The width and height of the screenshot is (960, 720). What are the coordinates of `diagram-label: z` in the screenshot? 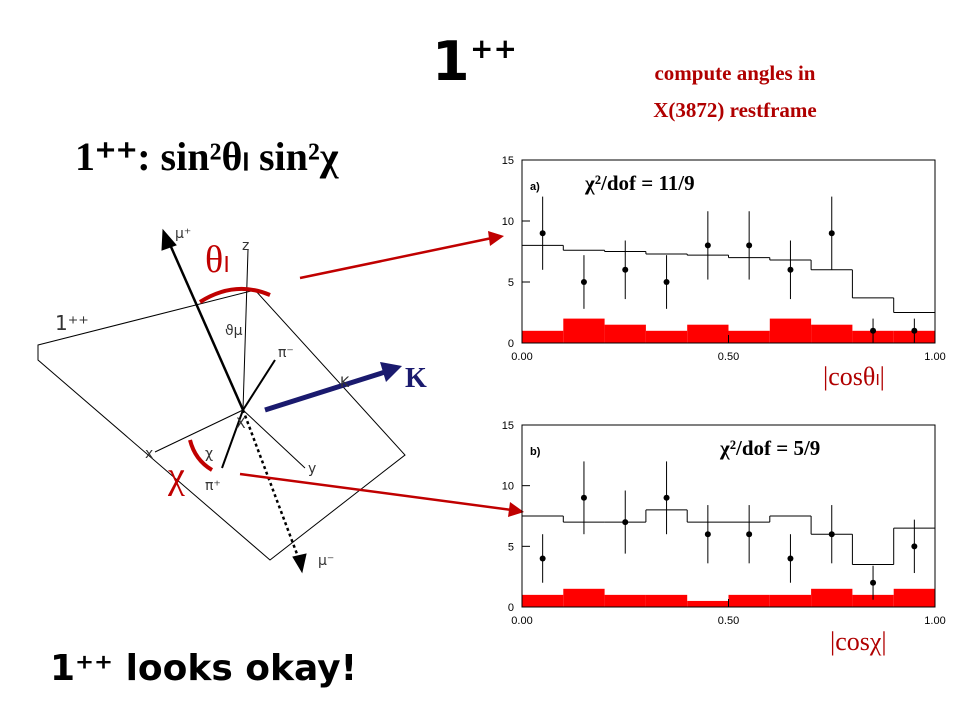 It's located at (245, 246).